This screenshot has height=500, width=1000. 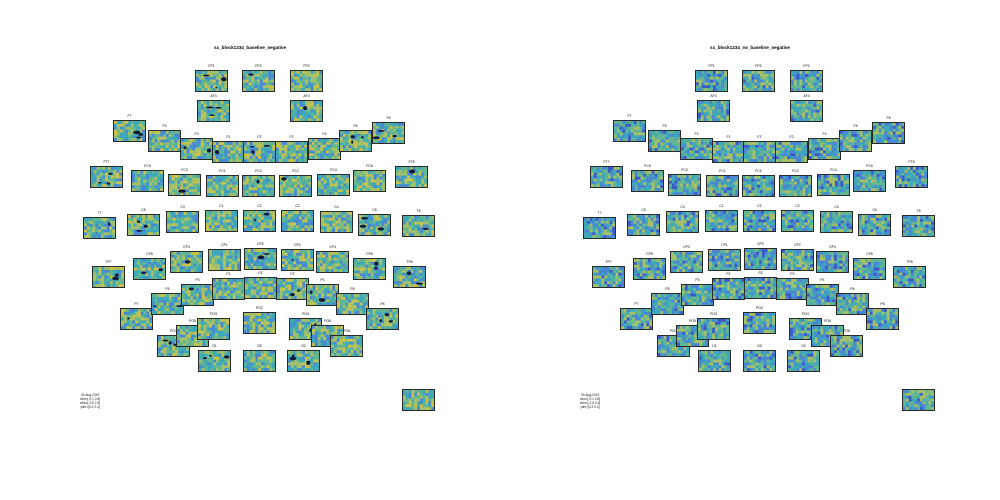 I want to click on channel-label: F3, so click(x=696, y=134).